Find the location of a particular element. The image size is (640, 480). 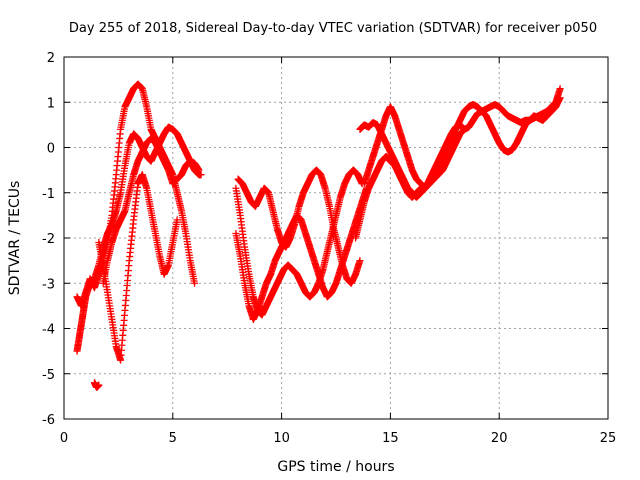

series-trace-h is located at coordinates (299, 226).